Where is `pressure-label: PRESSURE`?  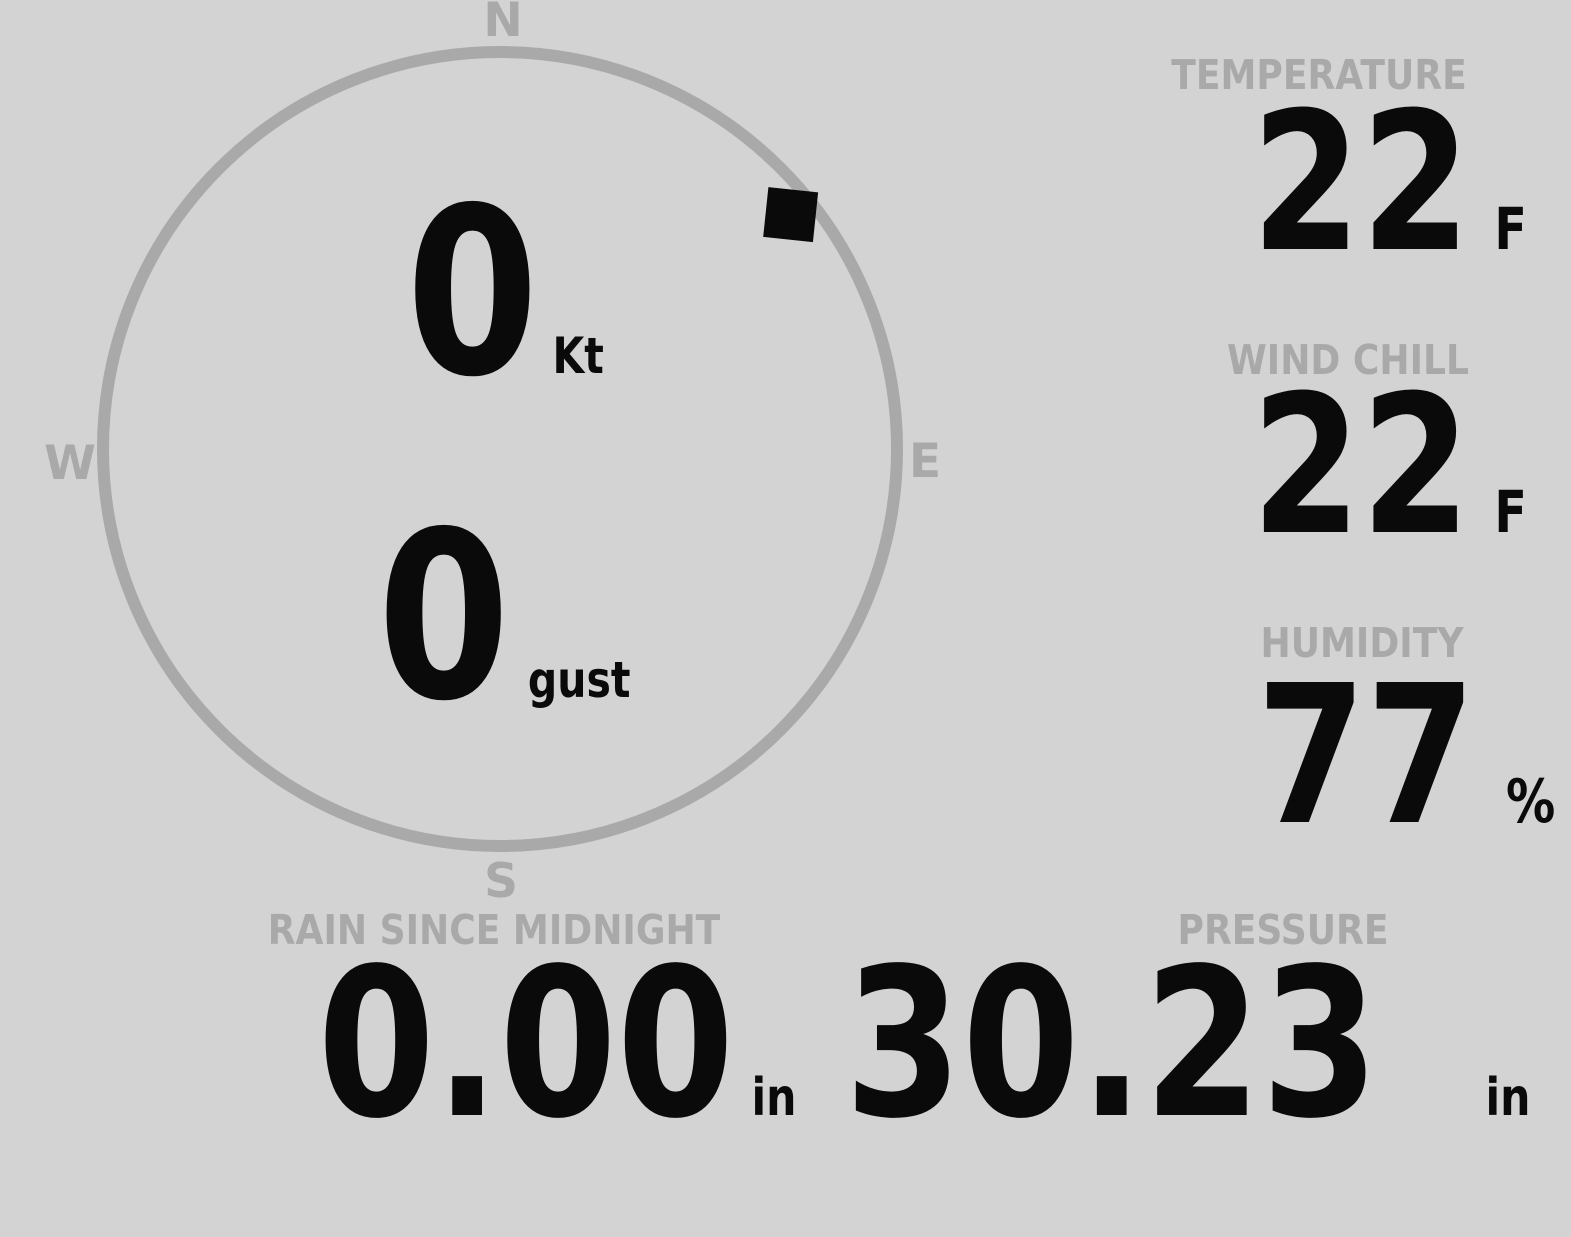 pressure-label: PRESSURE is located at coordinates (1283, 930).